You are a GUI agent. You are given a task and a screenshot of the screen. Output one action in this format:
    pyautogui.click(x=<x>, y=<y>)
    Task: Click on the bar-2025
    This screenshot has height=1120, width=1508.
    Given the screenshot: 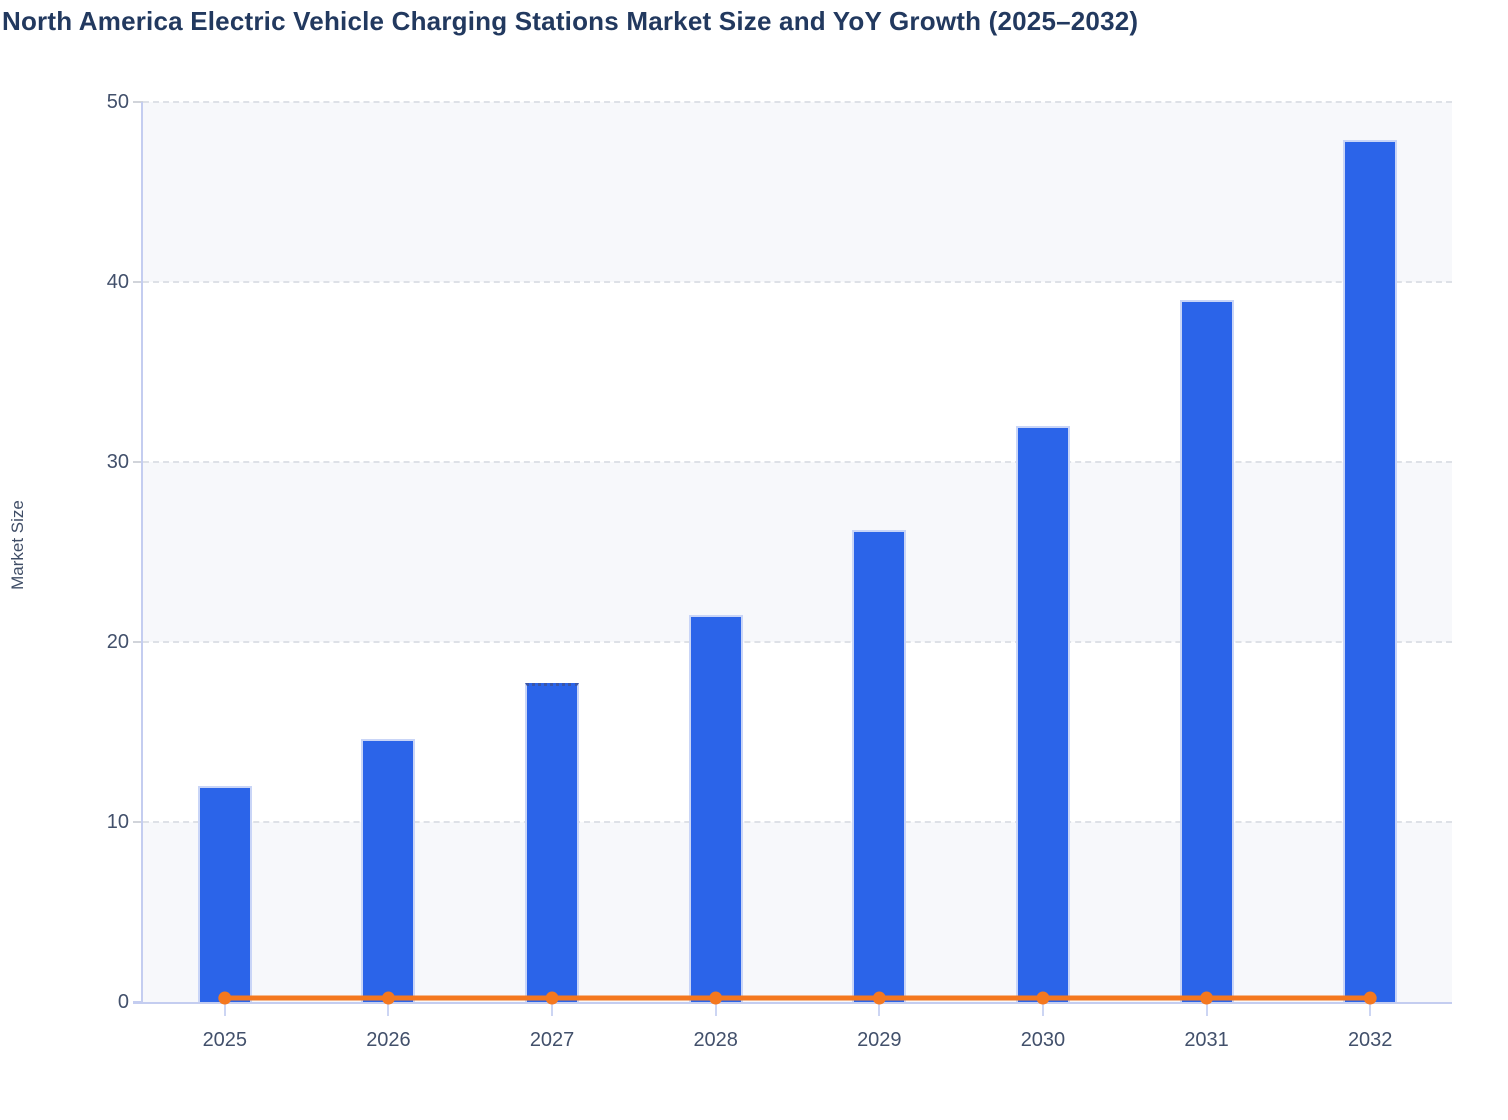 What is the action you would take?
    pyautogui.click(x=224, y=894)
    